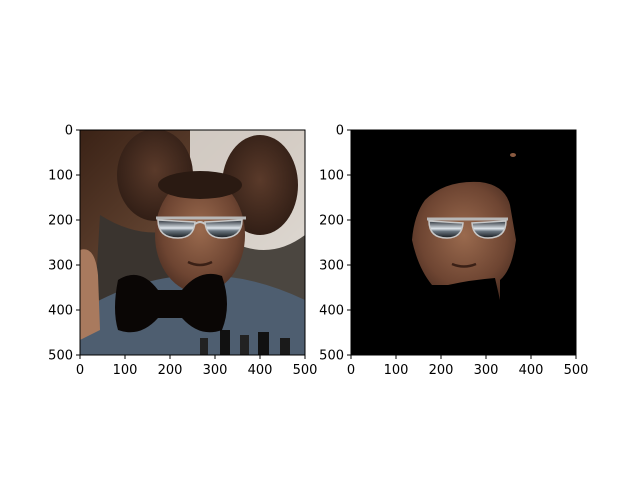 The image size is (640, 480). I want to click on microphones, so click(245, 342).